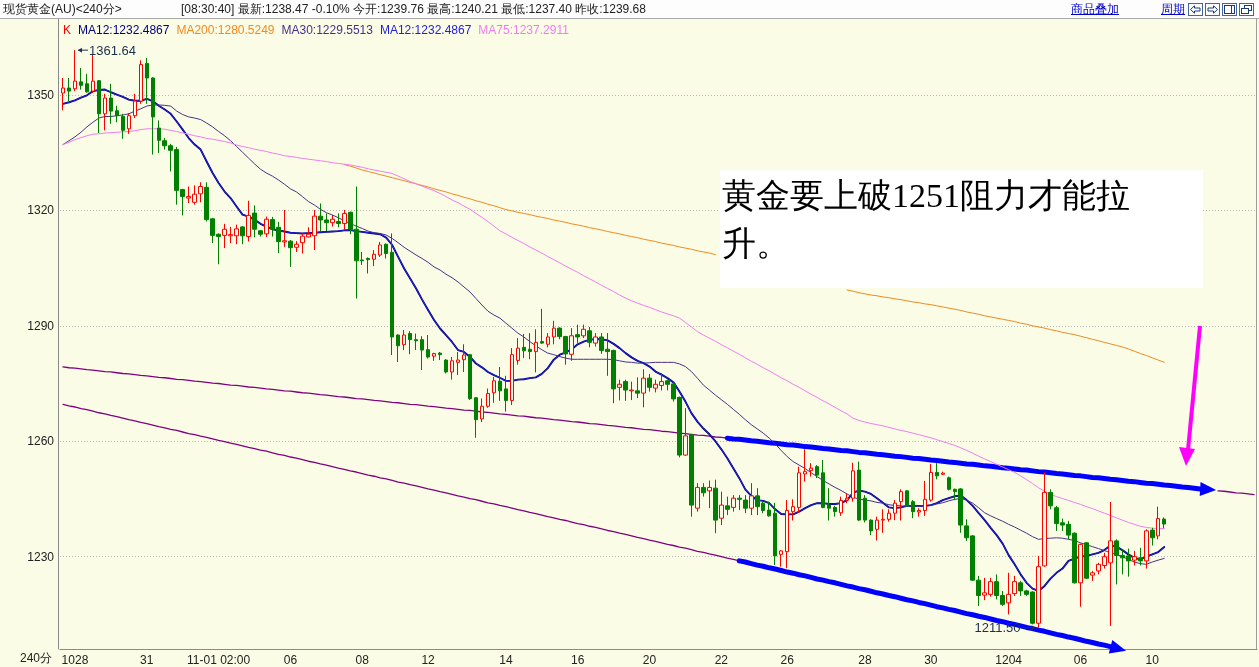  I want to click on text: MA30:1229.5513, so click(327, 30).